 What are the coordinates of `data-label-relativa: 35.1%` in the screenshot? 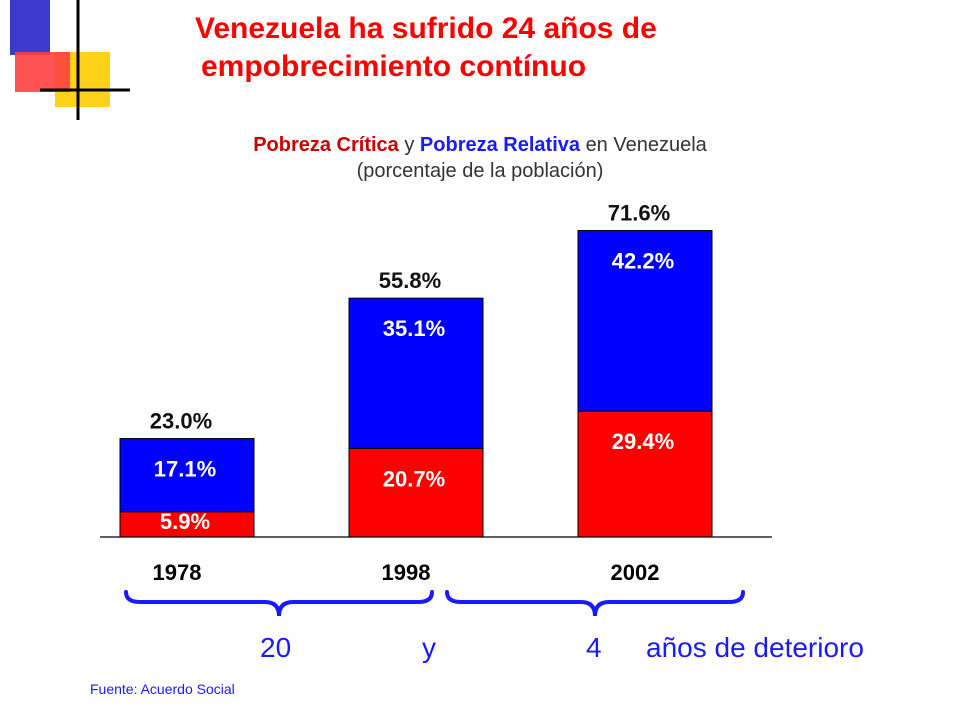 It's located at (414, 328).